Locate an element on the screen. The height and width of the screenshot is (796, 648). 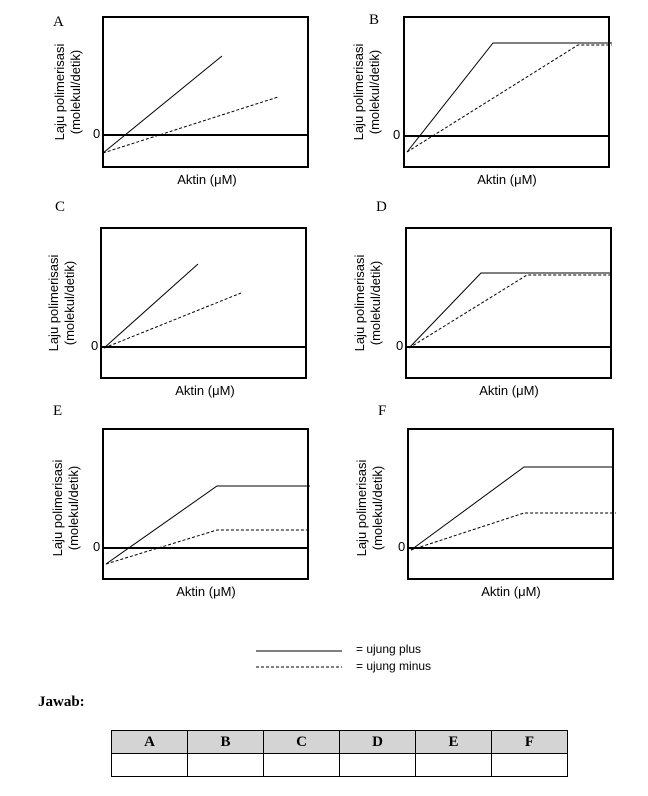
answer-cell-a is located at coordinates (149, 765).